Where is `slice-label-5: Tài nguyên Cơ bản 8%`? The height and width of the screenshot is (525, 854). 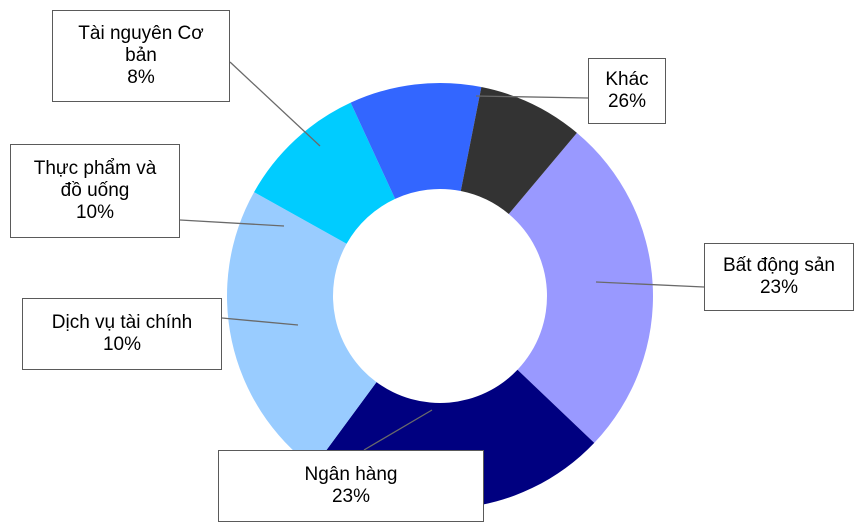
slice-label-5: Tài nguyên Cơ bản 8% is located at coordinates (141, 56).